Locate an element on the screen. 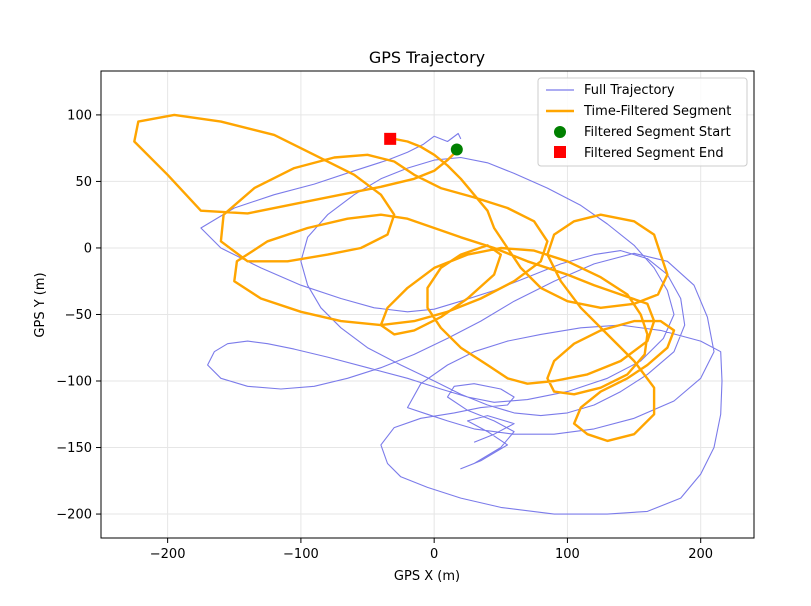 This screenshot has width=811, height=606. x-tick-label: 200 is located at coordinates (700, 554).